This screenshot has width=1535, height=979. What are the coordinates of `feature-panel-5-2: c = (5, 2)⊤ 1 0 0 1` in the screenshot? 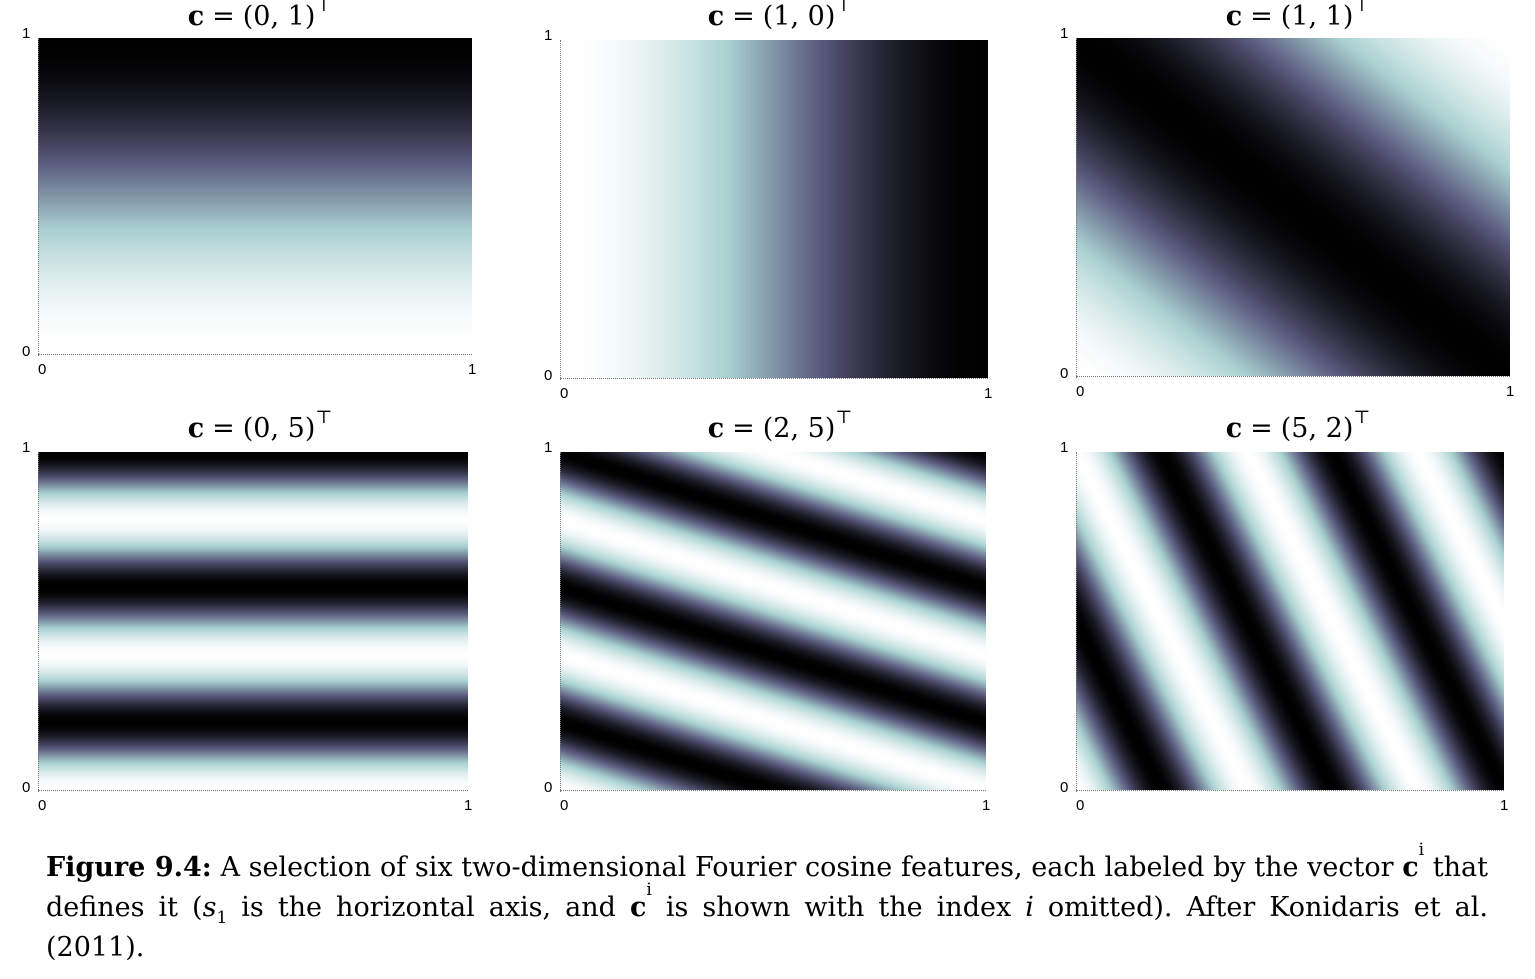 It's located at (1296, 611).